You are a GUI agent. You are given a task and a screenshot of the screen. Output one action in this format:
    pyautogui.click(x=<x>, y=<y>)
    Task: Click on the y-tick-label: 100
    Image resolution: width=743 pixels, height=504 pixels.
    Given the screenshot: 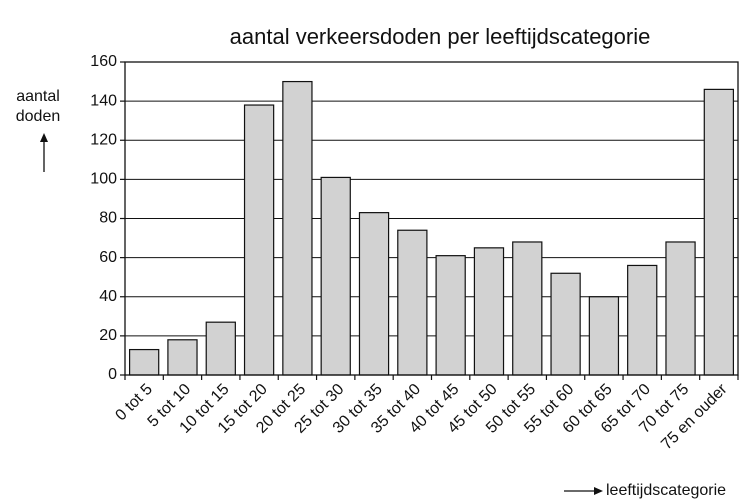 What is the action you would take?
    pyautogui.click(x=103, y=179)
    